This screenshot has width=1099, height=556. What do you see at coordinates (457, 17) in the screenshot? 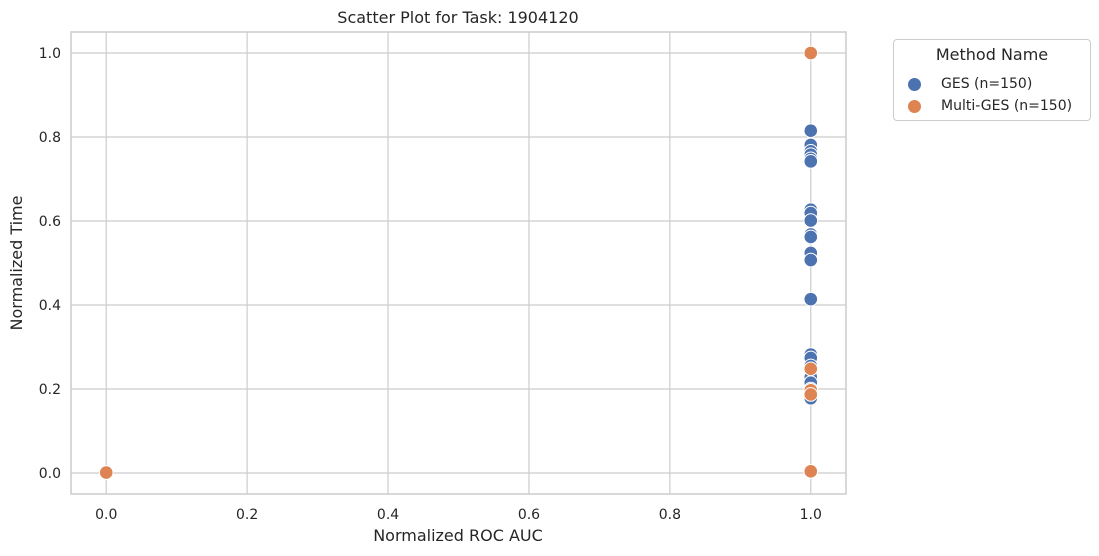
I see `chart-title: Scatter Plot for Task: 1904120` at bounding box center [457, 17].